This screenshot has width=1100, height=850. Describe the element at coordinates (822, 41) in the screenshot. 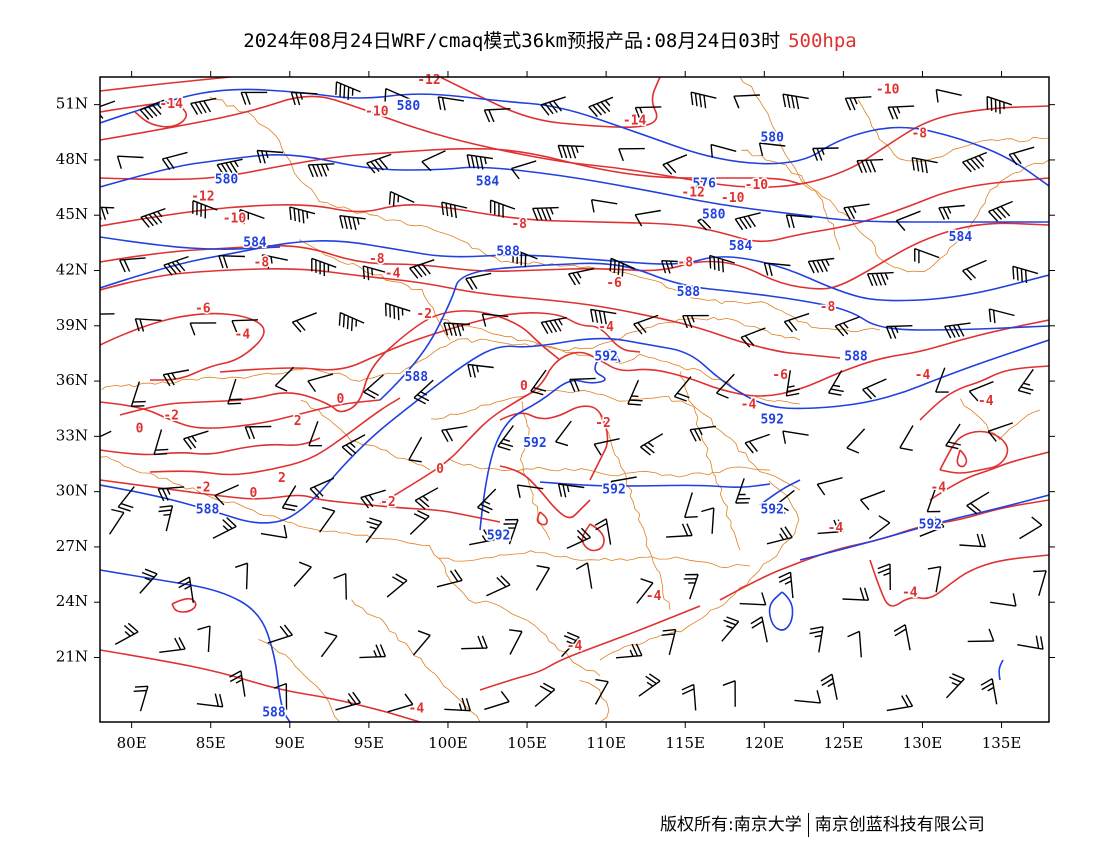

I see `pressure-level: 500hpa` at that location.